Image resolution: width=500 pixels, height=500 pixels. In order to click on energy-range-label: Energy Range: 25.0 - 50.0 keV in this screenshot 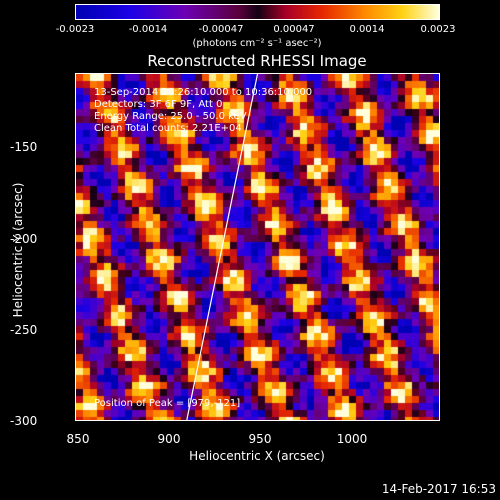, I will do `click(170, 116)`.